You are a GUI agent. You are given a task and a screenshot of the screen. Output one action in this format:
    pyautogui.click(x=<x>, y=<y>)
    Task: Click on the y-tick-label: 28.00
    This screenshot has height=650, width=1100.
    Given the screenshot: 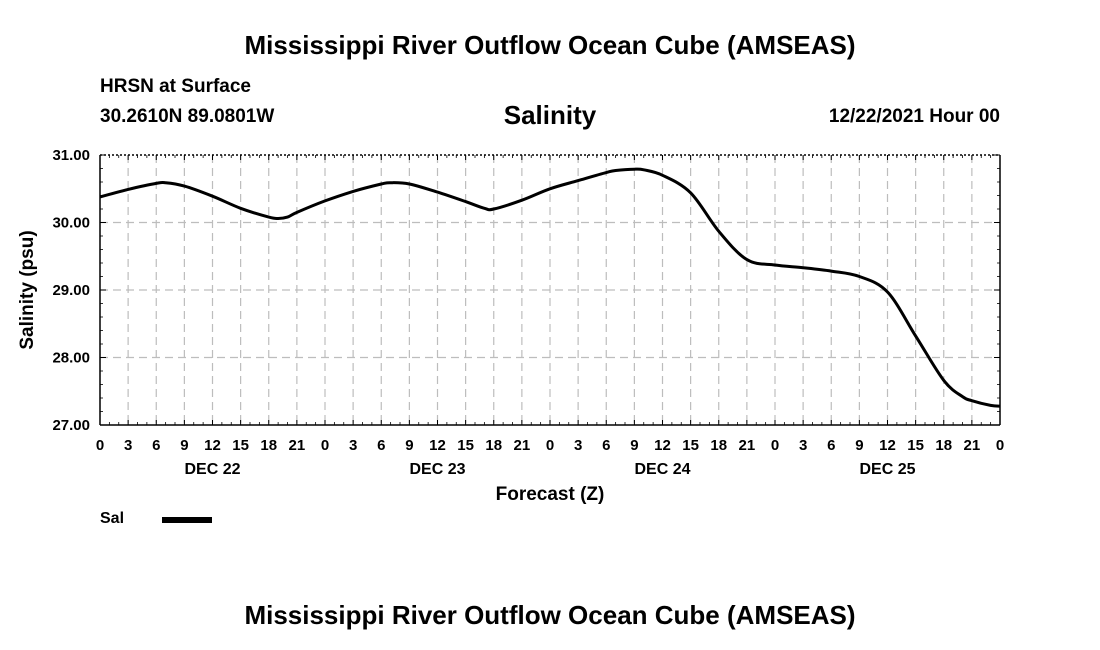 What is the action you would take?
    pyautogui.click(x=71, y=358)
    